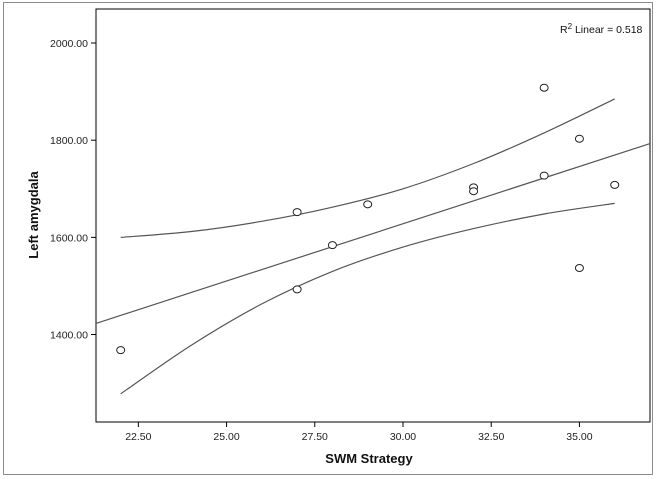 The width and height of the screenshot is (657, 479). Describe the element at coordinates (69, 44) in the screenshot. I see `y-tick-label: 2000.00` at that location.